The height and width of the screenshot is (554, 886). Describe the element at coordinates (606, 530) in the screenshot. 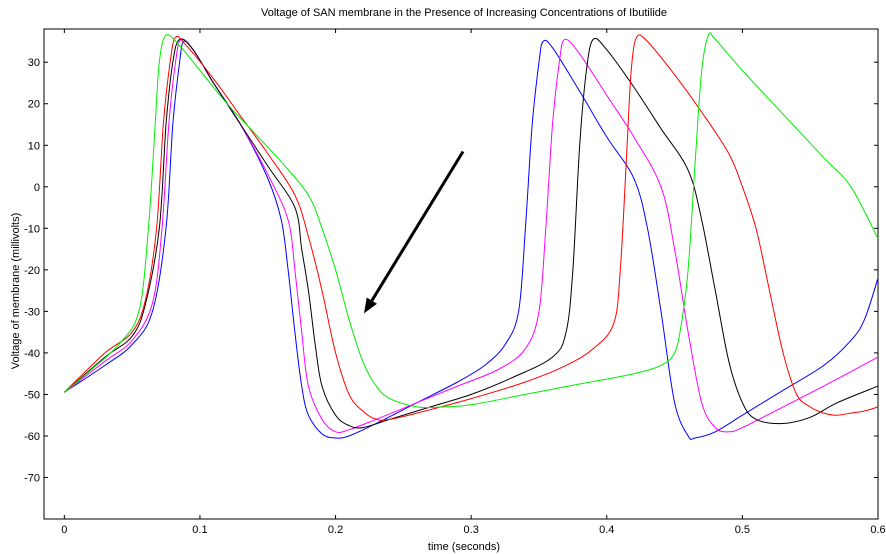

I see `x-tick-label: 0.4` at that location.